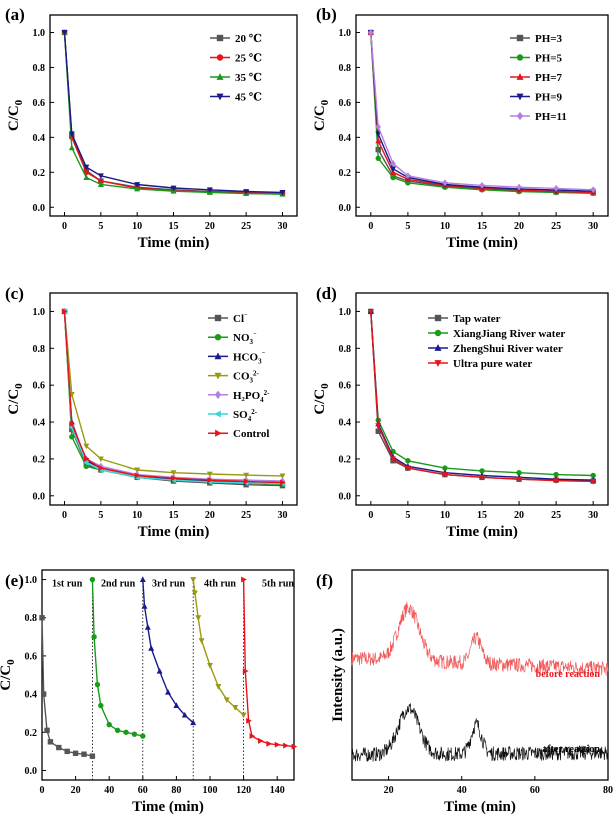  What do you see at coordinates (246, 377) in the screenshot?
I see `legend-label: CO32-` at bounding box center [246, 377].